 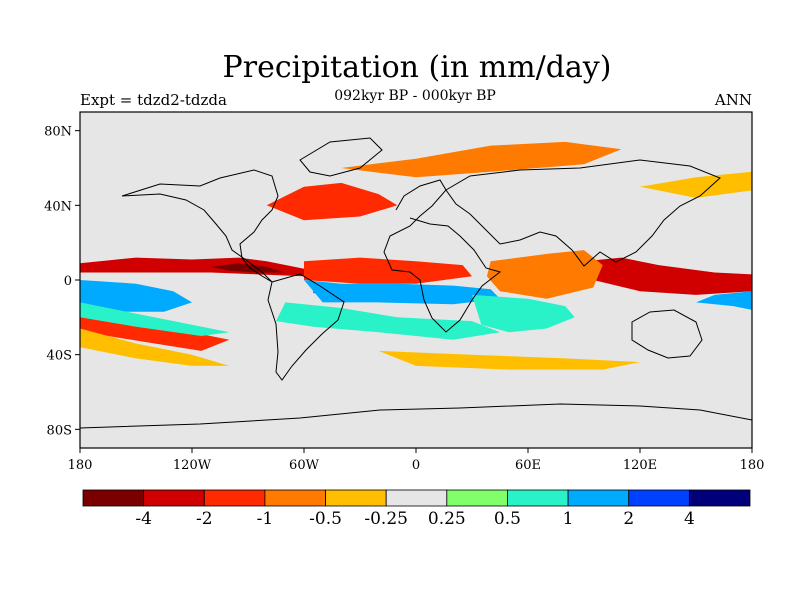 What do you see at coordinates (442, 256) in the screenshot?
I see `europe-africa-coast` at bounding box center [442, 256].